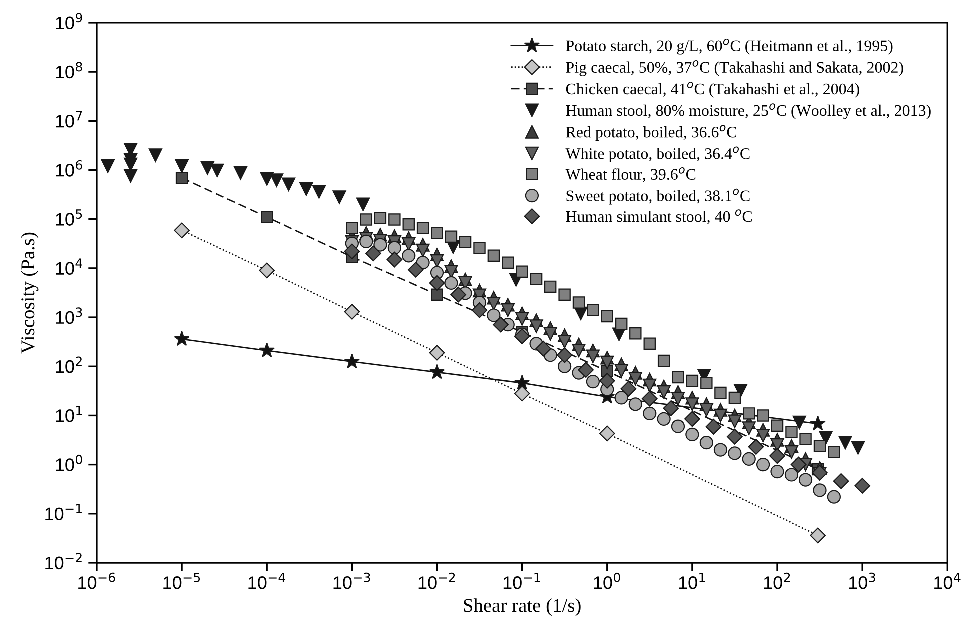 Image resolution: width=965 pixels, height=633 pixels. I want to click on y-tick-label: 10$^{2}$, so click(69, 365).